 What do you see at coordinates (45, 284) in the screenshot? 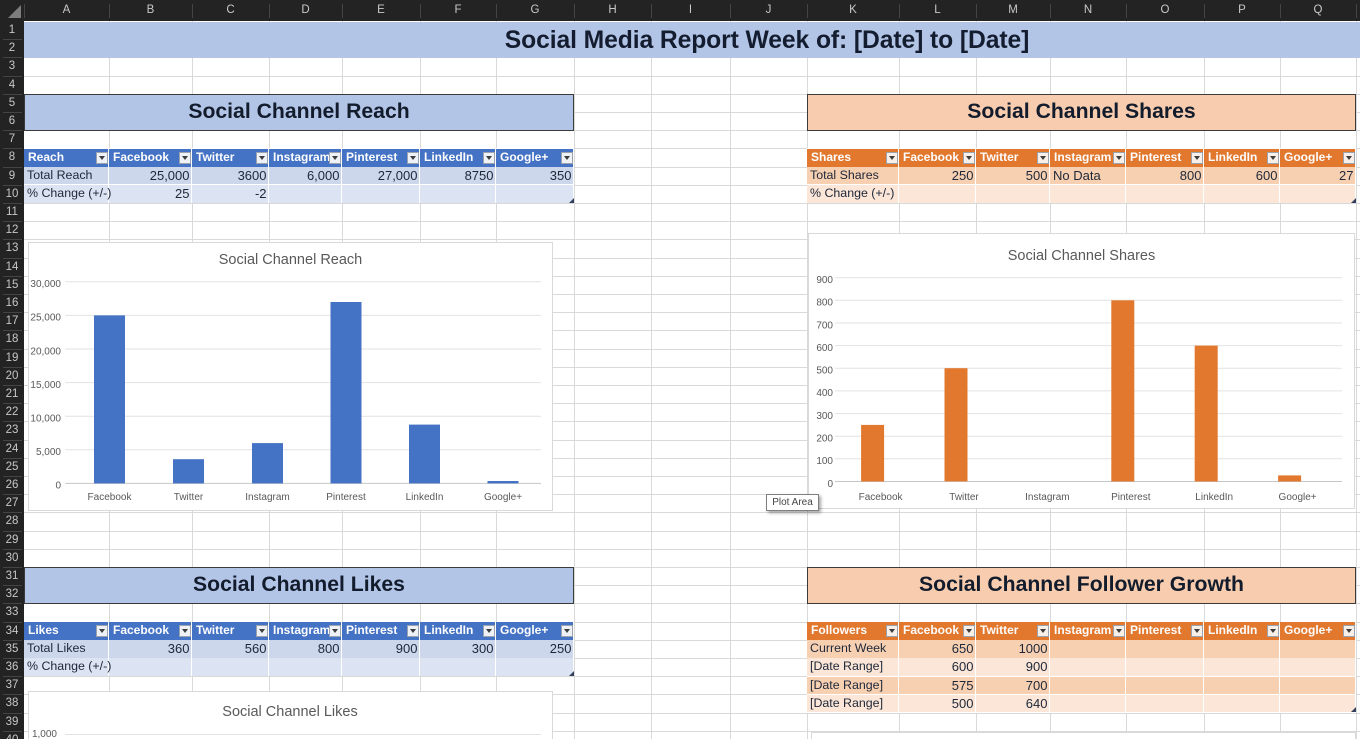
I see `svg-text: 30,000` at bounding box center [45, 284].